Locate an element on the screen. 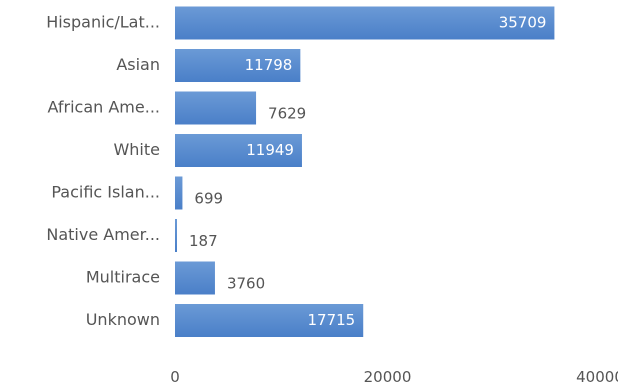 The height and width of the screenshot is (387, 618). value-label-6: 3760 is located at coordinates (246, 284).